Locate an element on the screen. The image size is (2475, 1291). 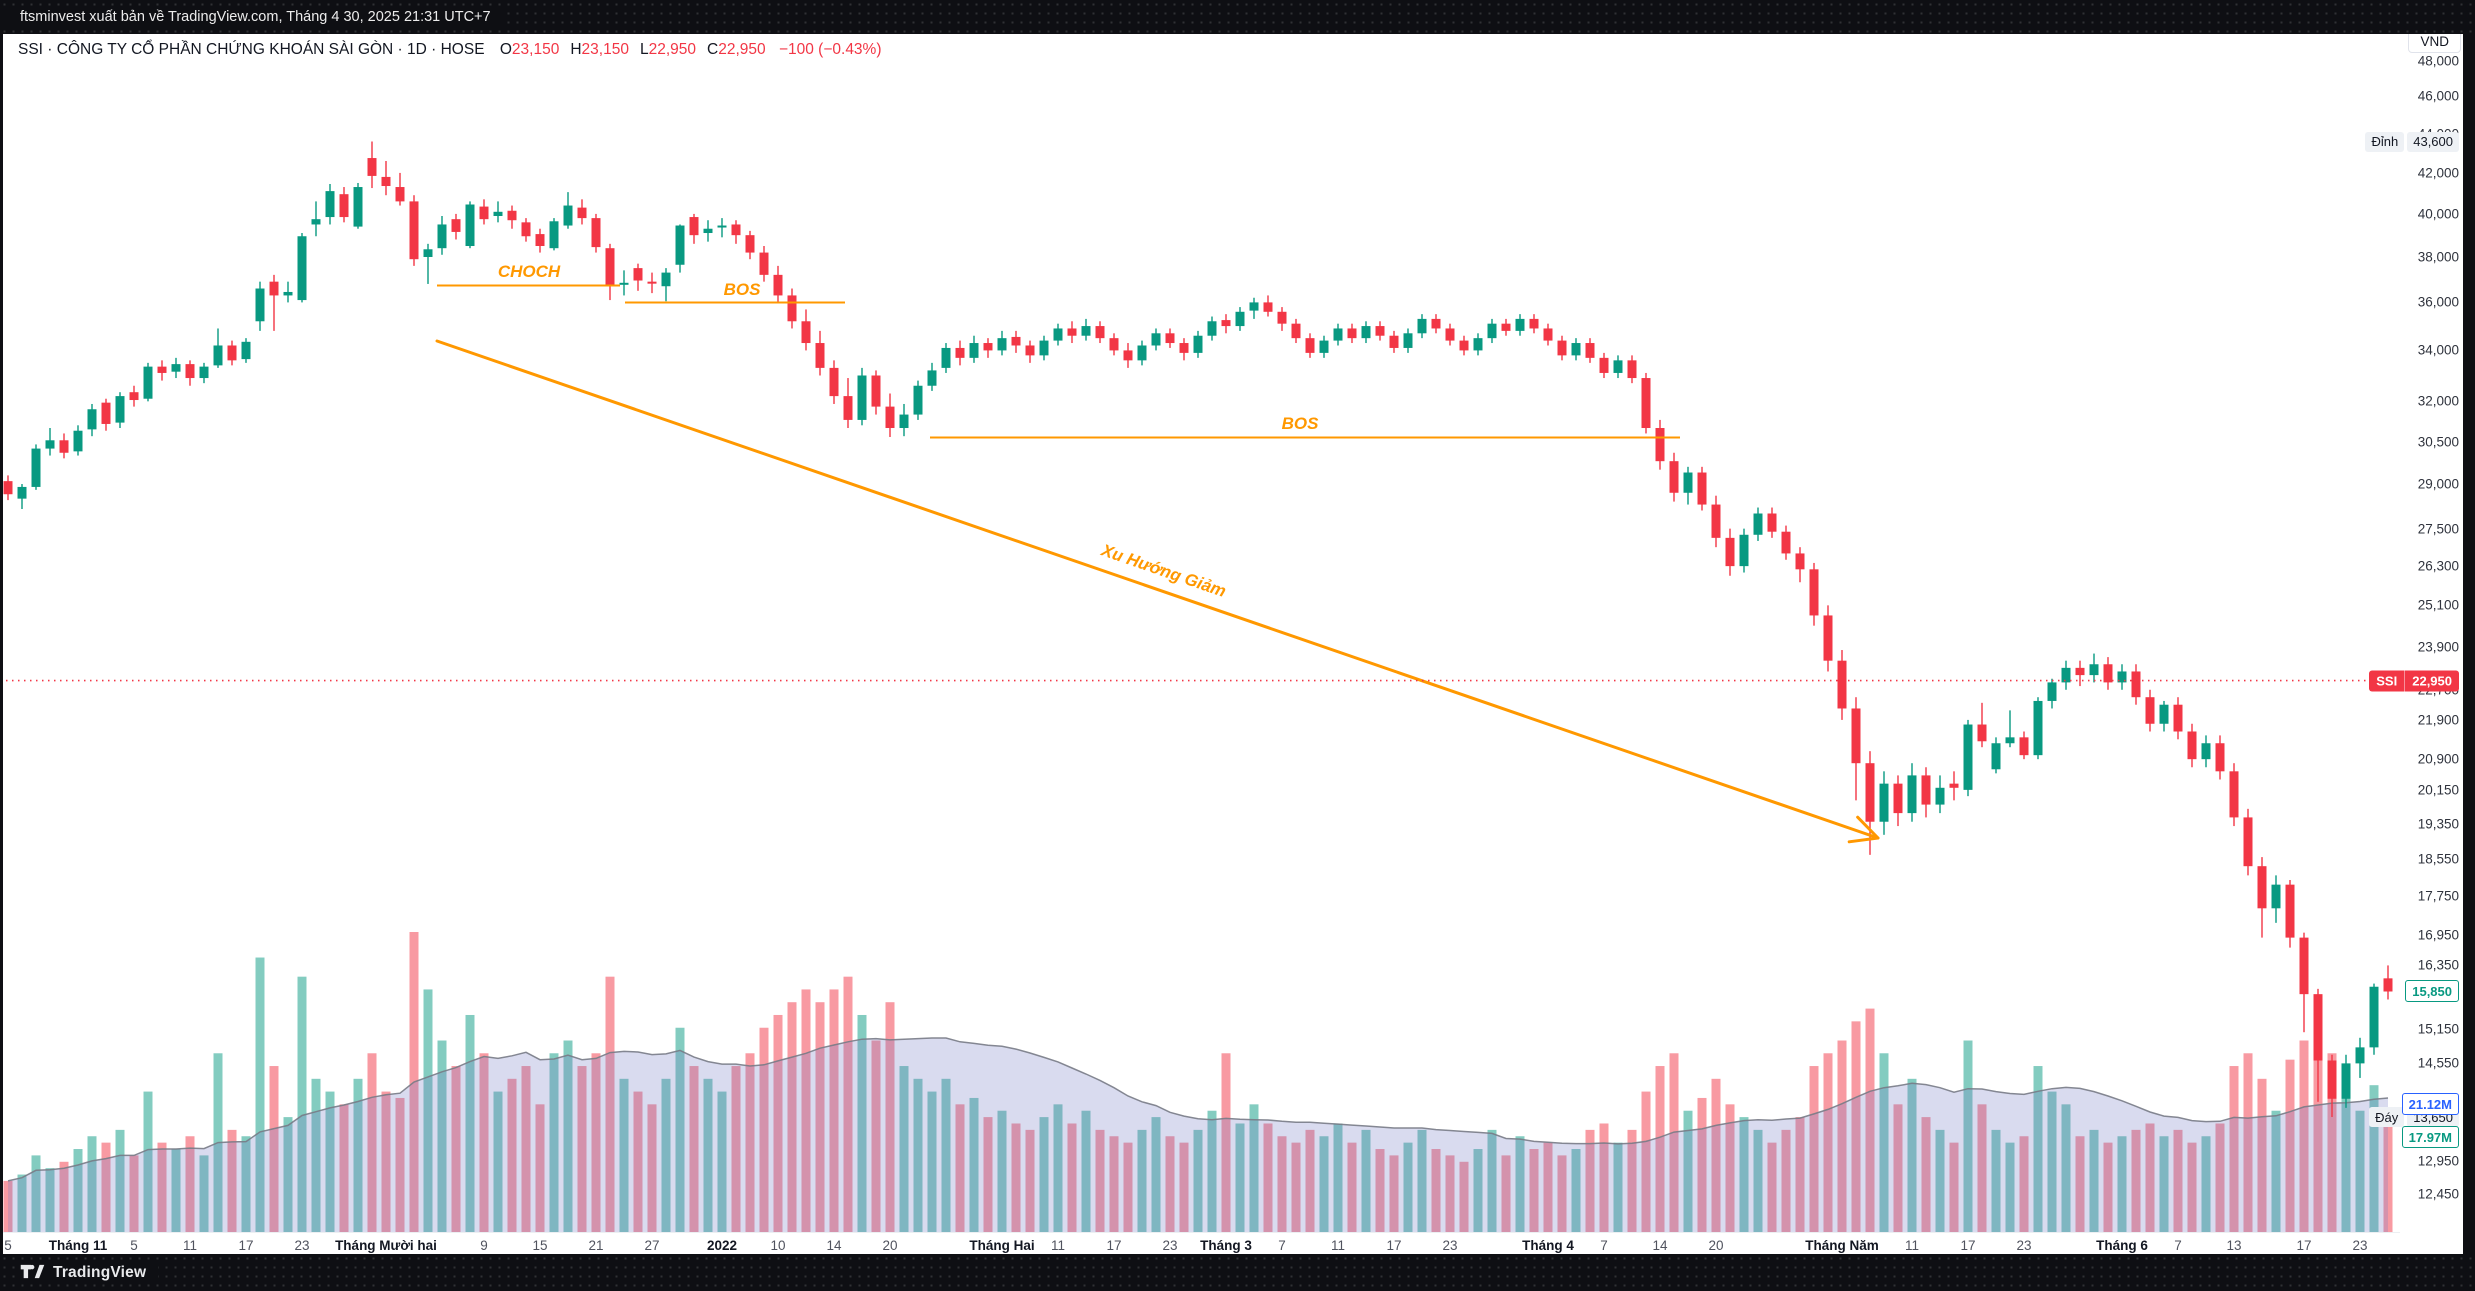
tradingview-brand-text: TradingView is located at coordinates (100, 1272).